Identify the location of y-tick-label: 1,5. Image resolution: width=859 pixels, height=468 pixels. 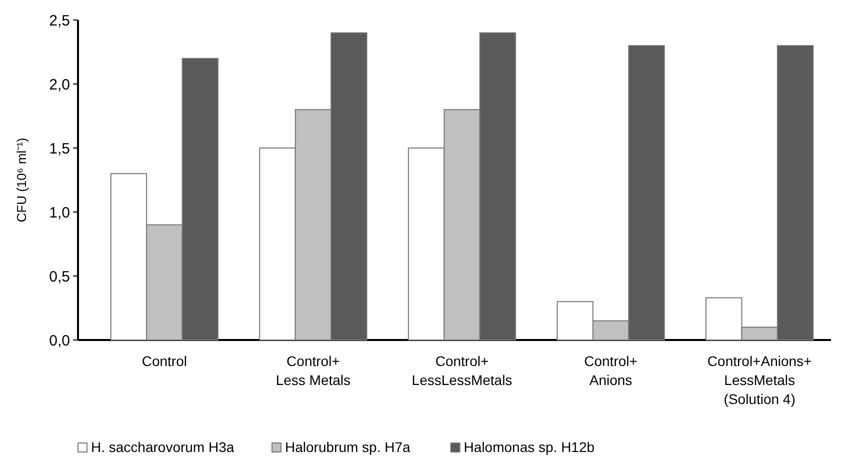
(59, 149).